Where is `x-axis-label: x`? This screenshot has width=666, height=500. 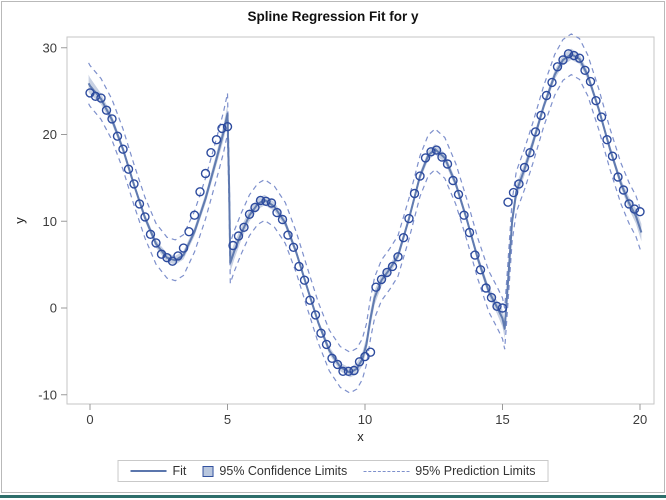
x-axis-label: x is located at coordinates (360, 436).